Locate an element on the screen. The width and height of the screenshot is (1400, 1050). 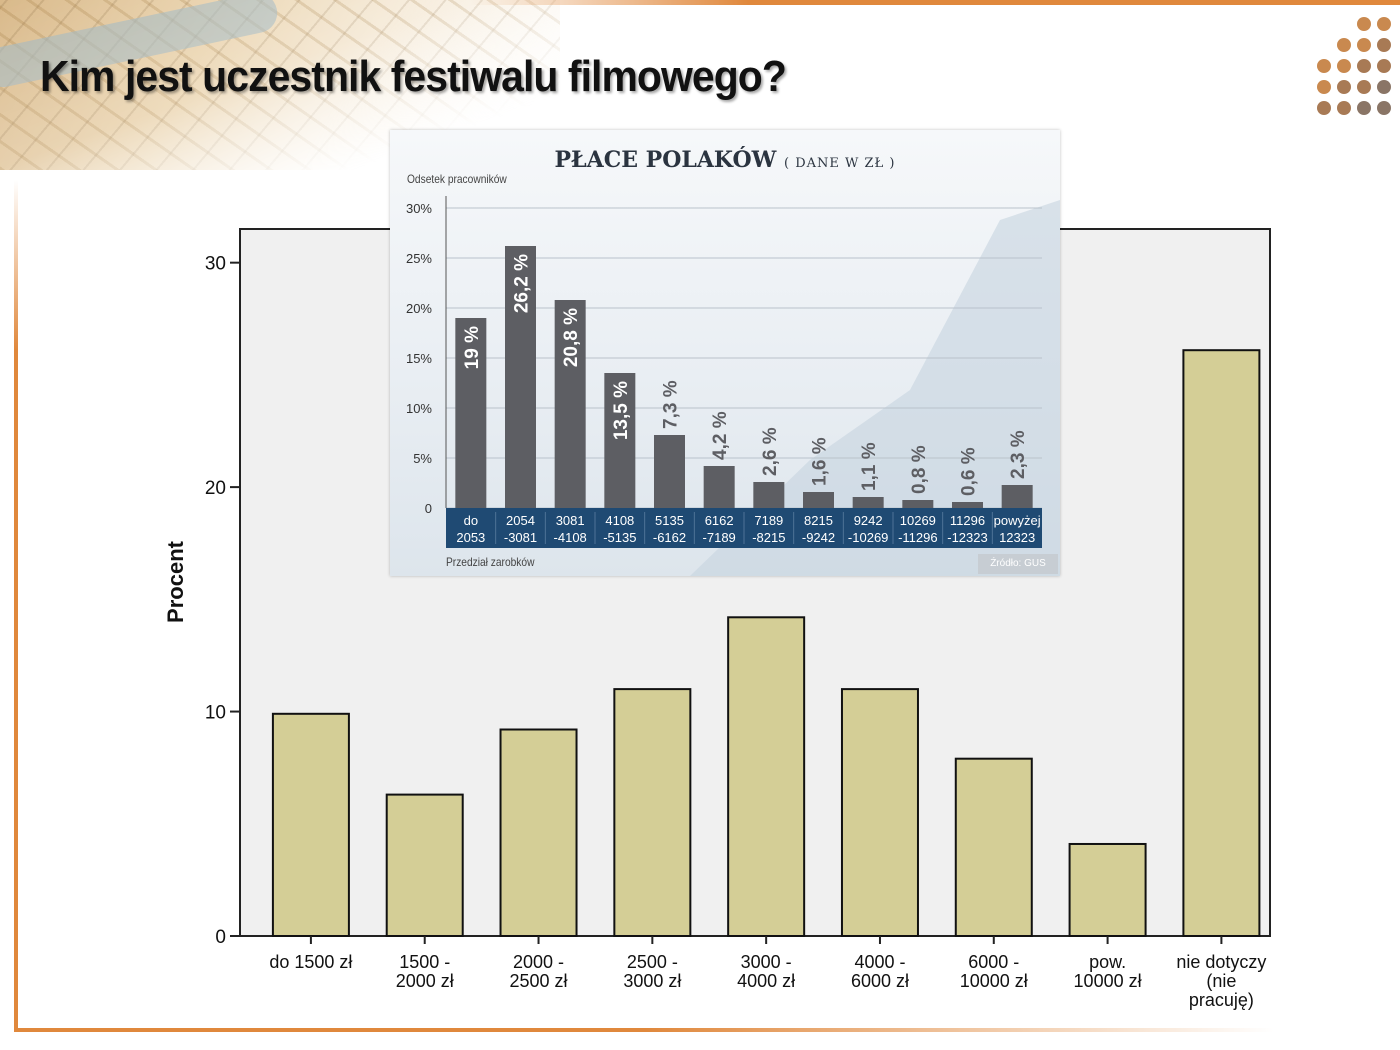
inset-data-label: 26,2 % is located at coordinates (522, 283).